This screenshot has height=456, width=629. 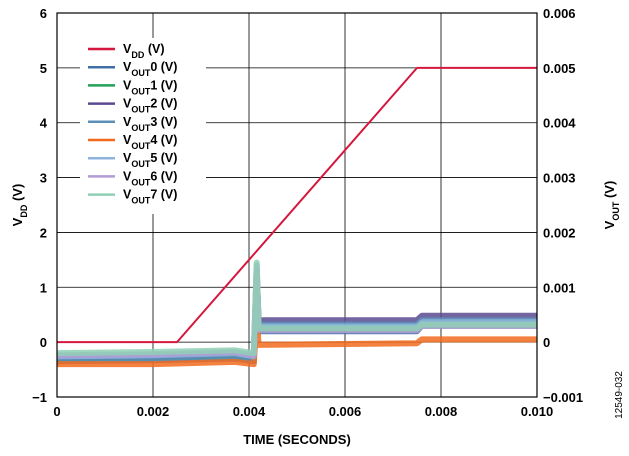 I want to click on x-tick-labels: 0 0.002 0.004 0.006 0.008 0.010, so click(x=303, y=411).